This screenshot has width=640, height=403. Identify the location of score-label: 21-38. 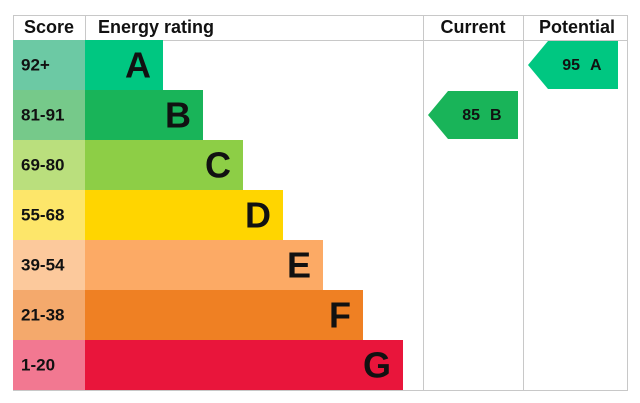
(42, 314).